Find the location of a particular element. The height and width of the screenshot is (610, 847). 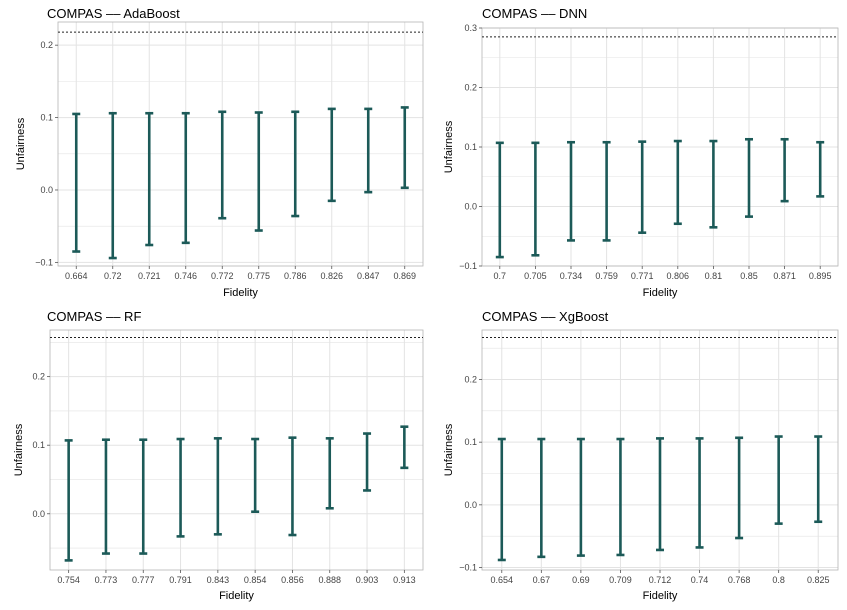

x-tick-label: 0.705 is located at coordinates (535, 276).